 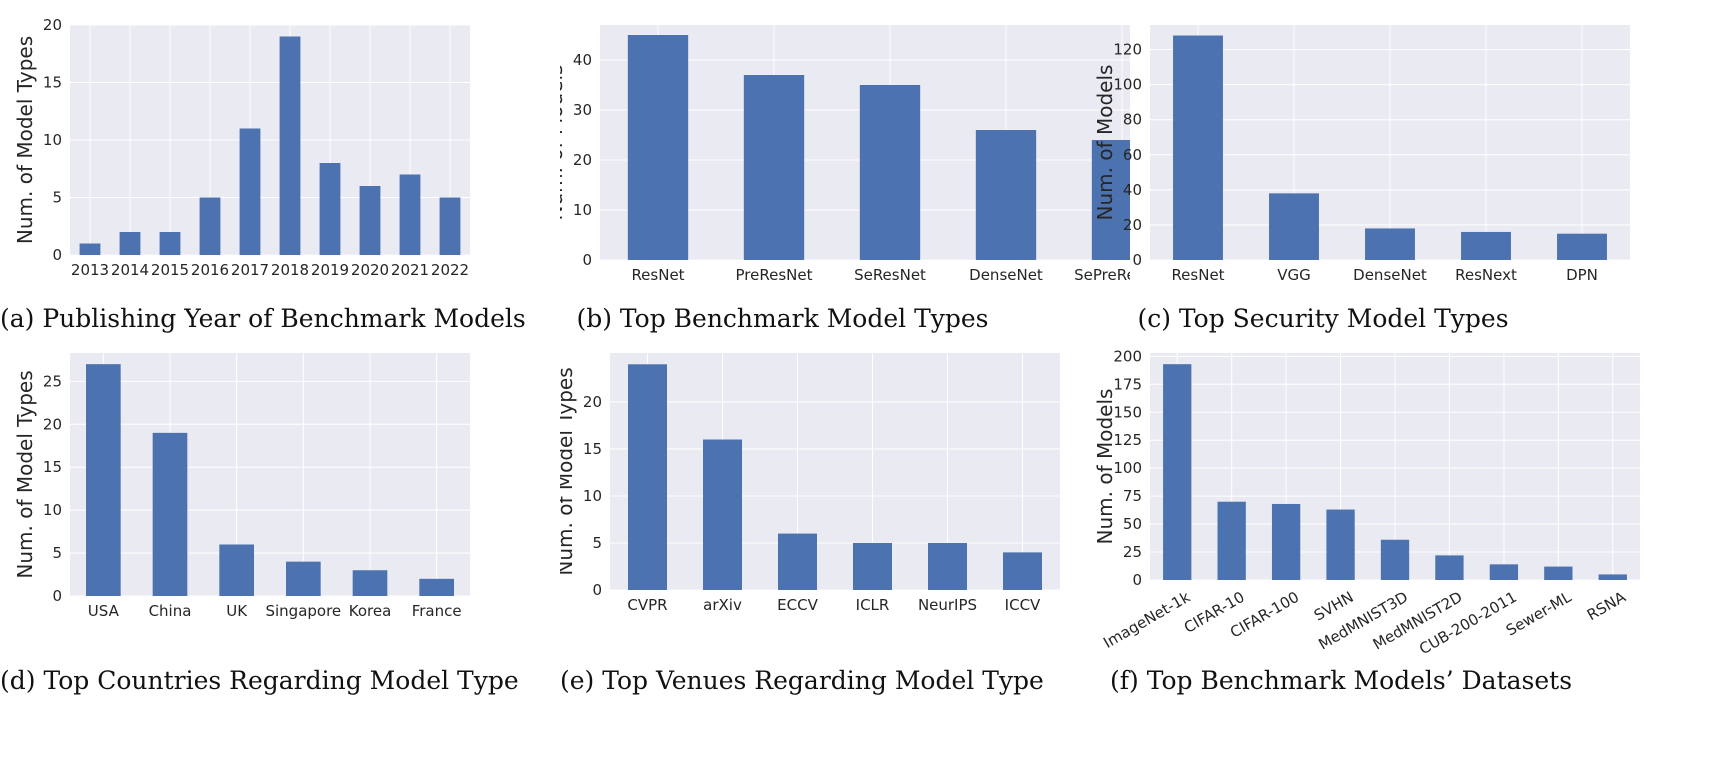 I want to click on bar-2019, so click(x=330, y=209).